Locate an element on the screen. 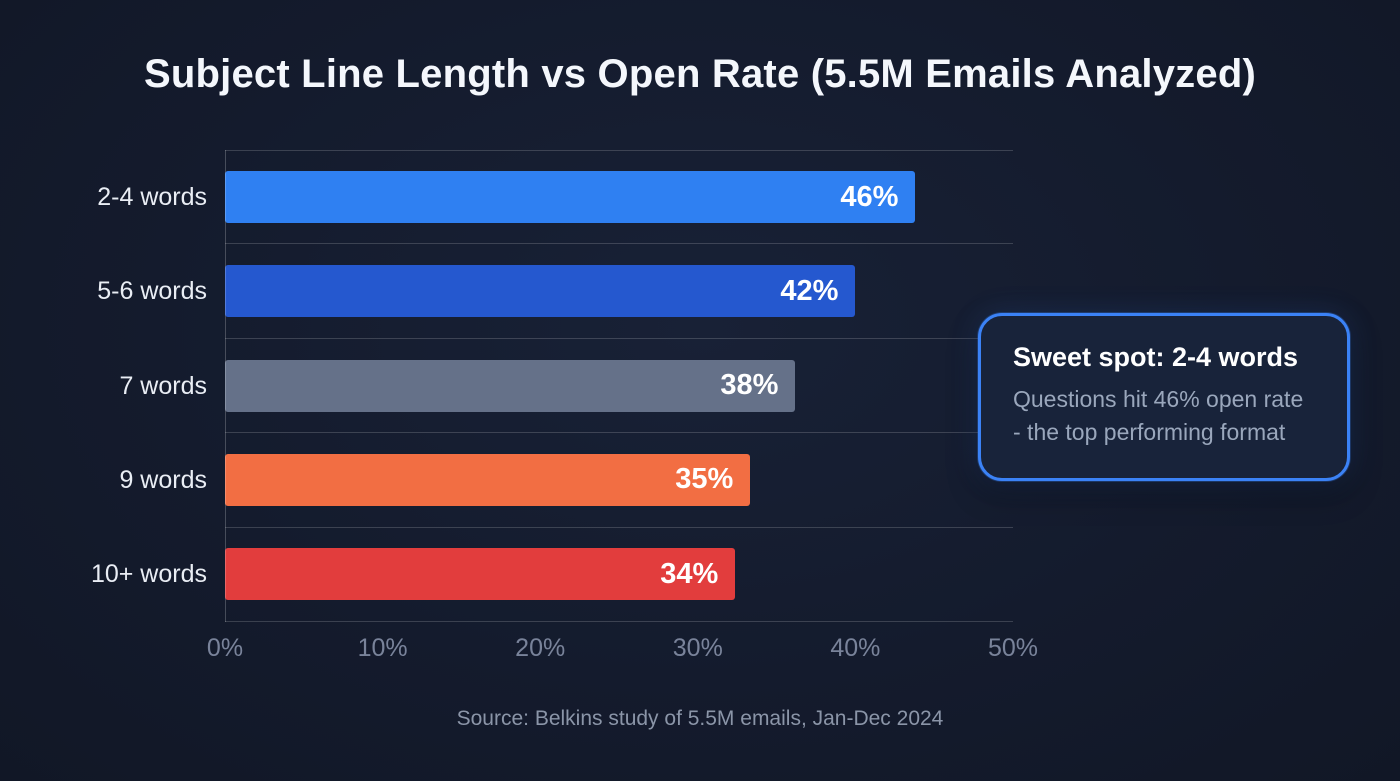 Image resolution: width=1400 pixels, height=781 pixels. callout-title: Sweet spot: 2-4 words is located at coordinates (1156, 357).